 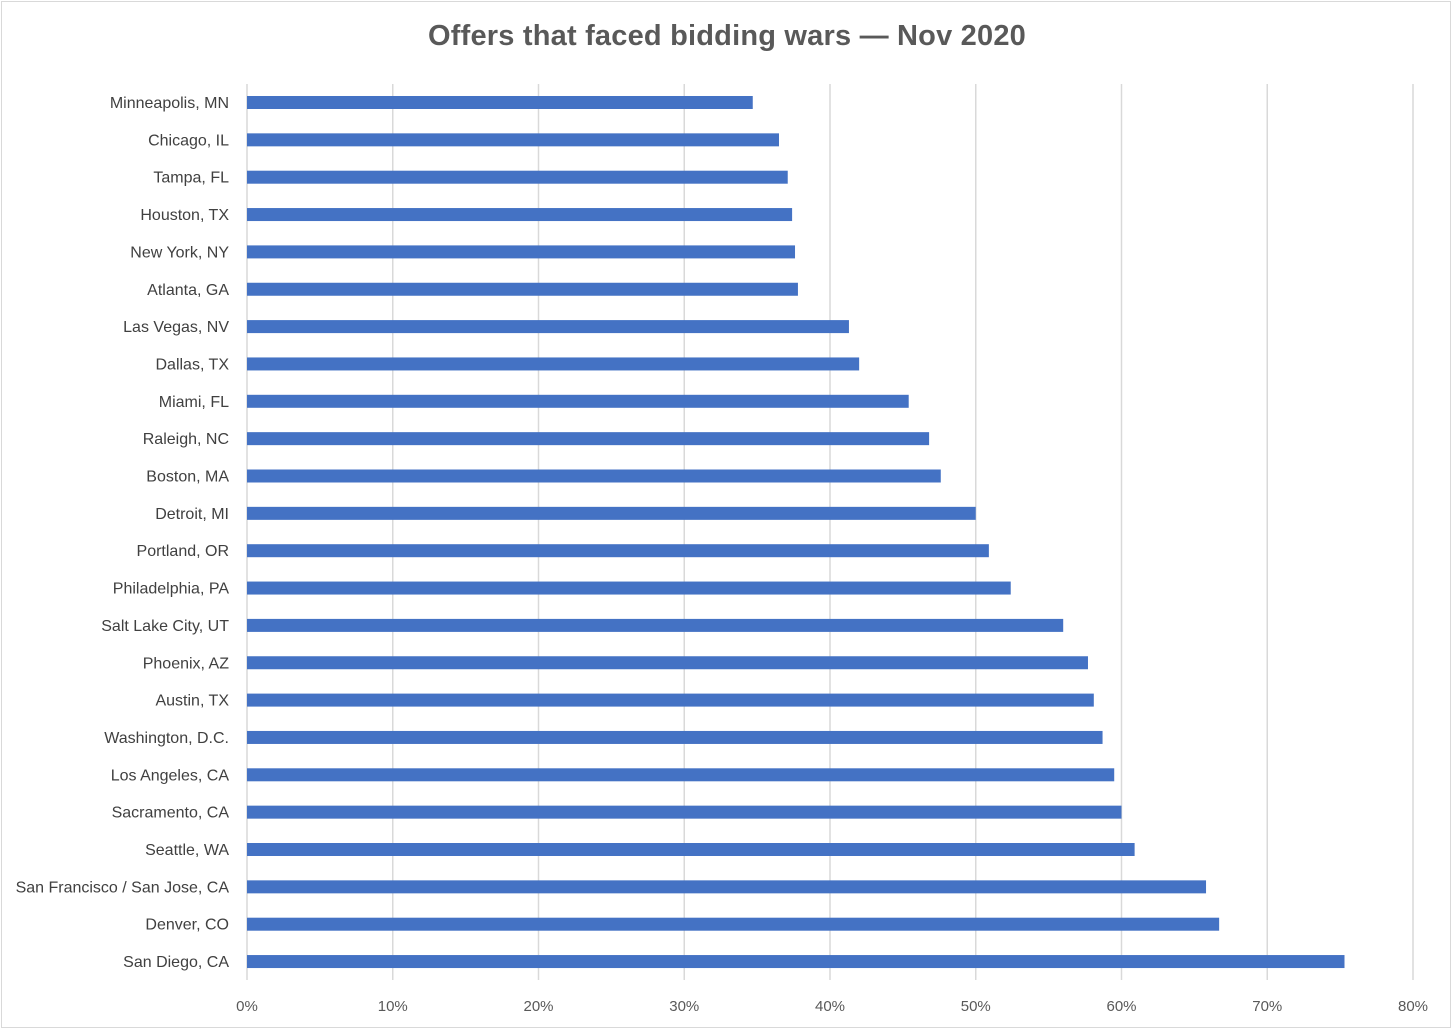 I want to click on x-tick-label: 60%, so click(x=1121, y=1006).